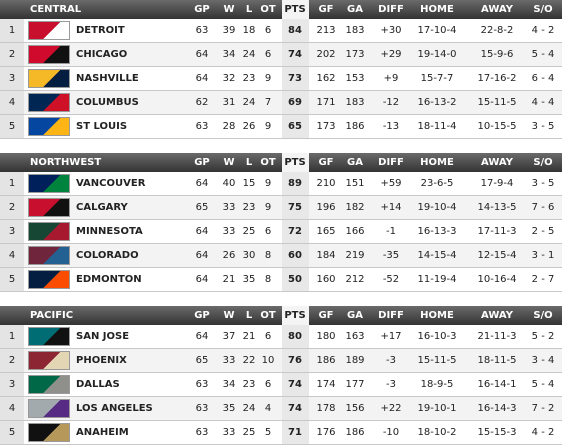 The width and height of the screenshot is (562, 445). Describe the element at coordinates (355, 78) in the screenshot. I see `stat-cell: 153` at that location.